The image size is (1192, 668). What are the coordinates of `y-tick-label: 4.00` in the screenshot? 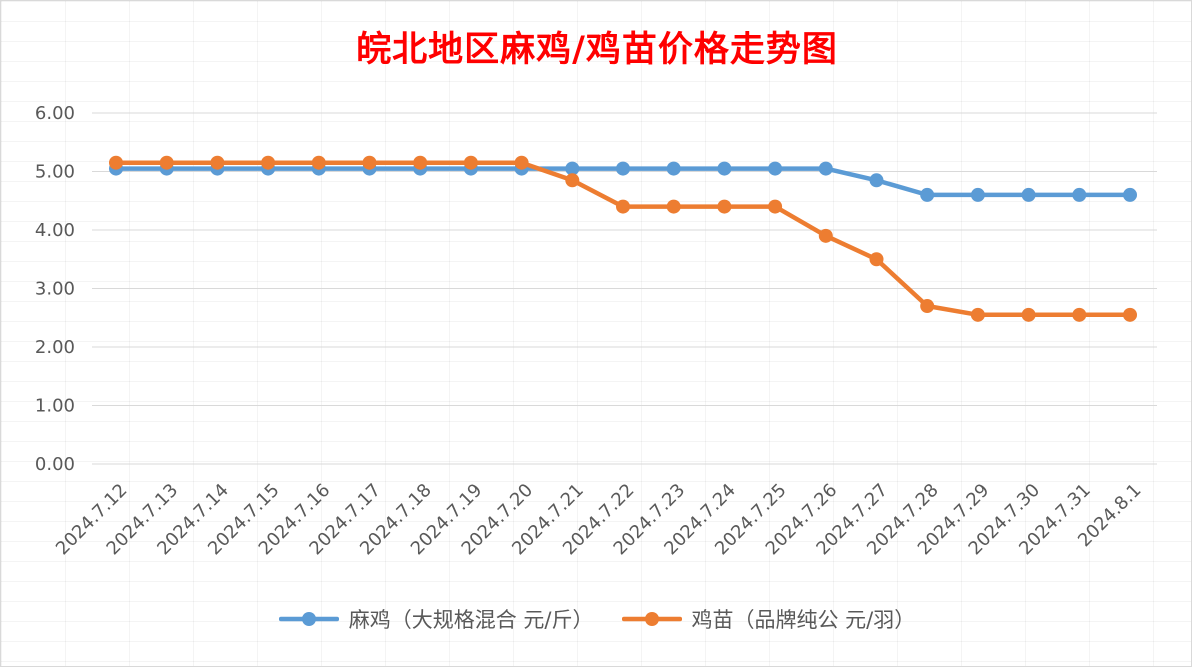 It's located at (55, 230).